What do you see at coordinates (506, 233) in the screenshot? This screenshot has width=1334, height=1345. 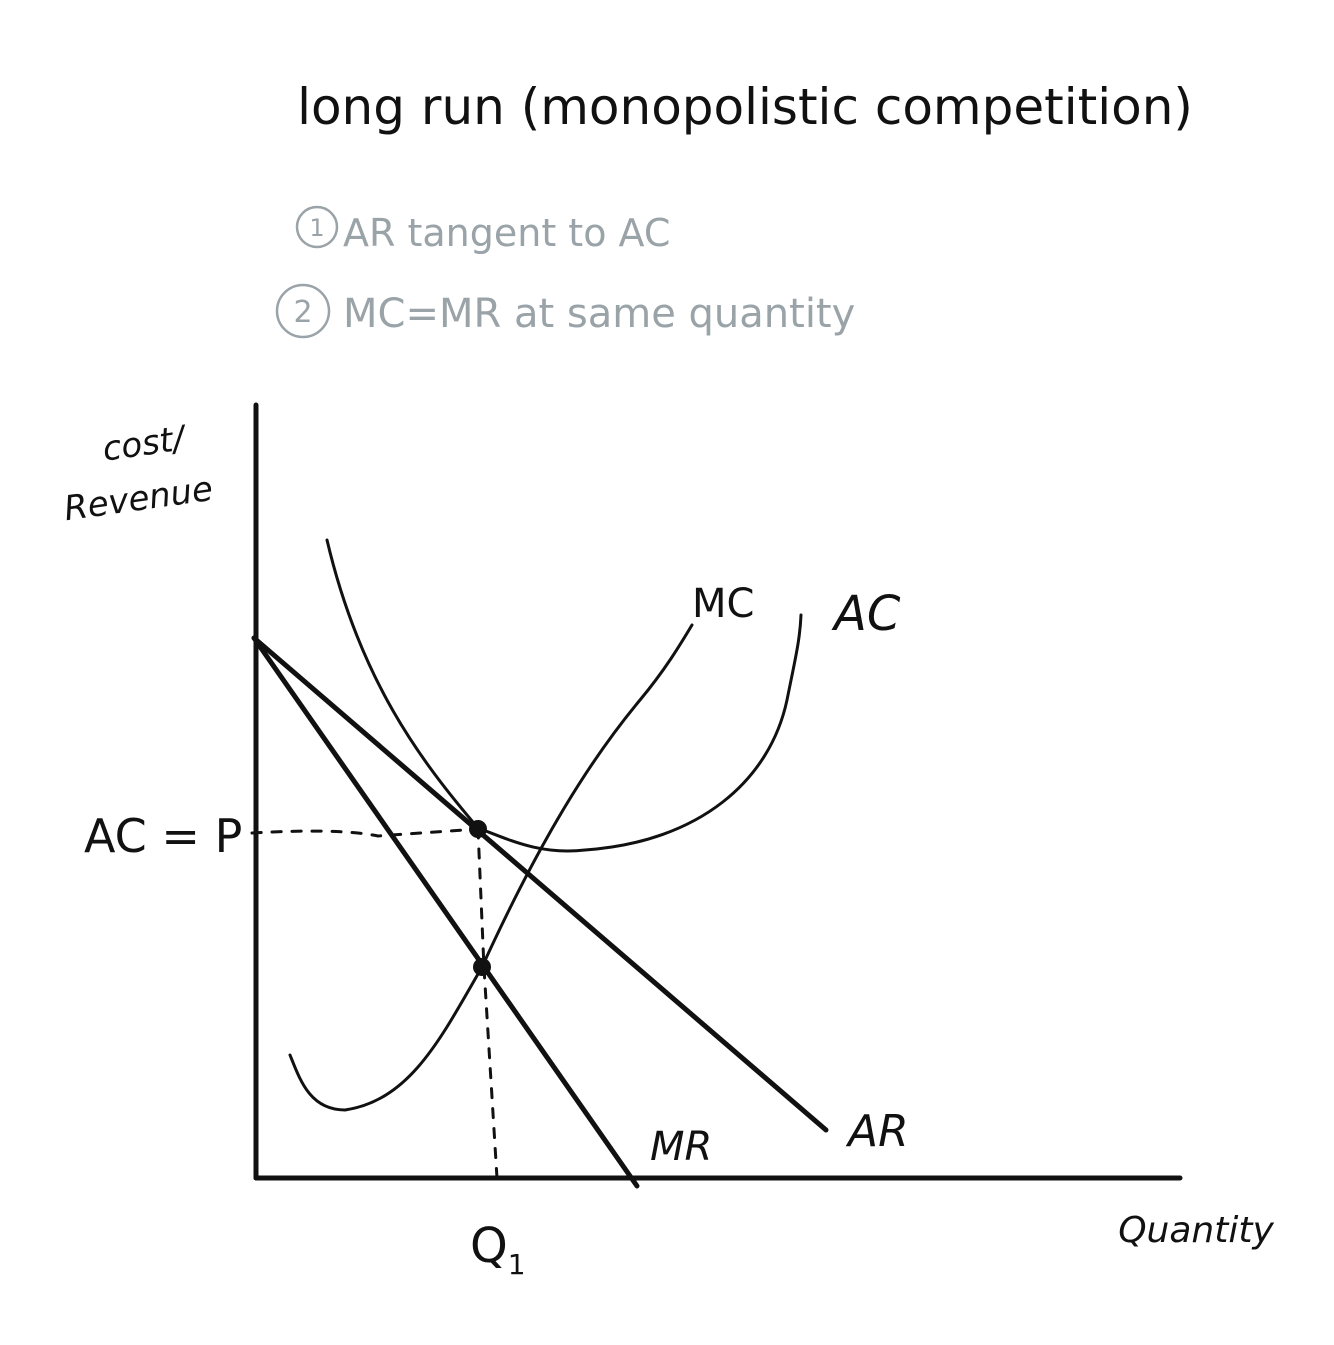 I see `note-1-text: AR tangent to AC` at bounding box center [506, 233].